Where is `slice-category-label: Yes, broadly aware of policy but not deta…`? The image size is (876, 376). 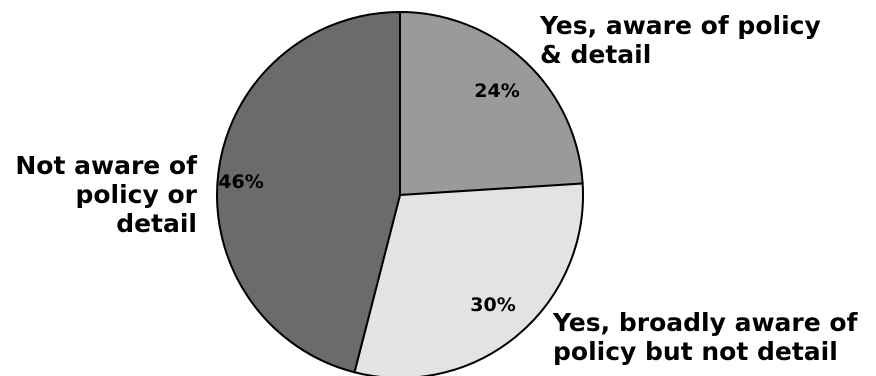 slice-category-label: Yes, broadly aware of policy but not deta… is located at coordinates (705, 337).